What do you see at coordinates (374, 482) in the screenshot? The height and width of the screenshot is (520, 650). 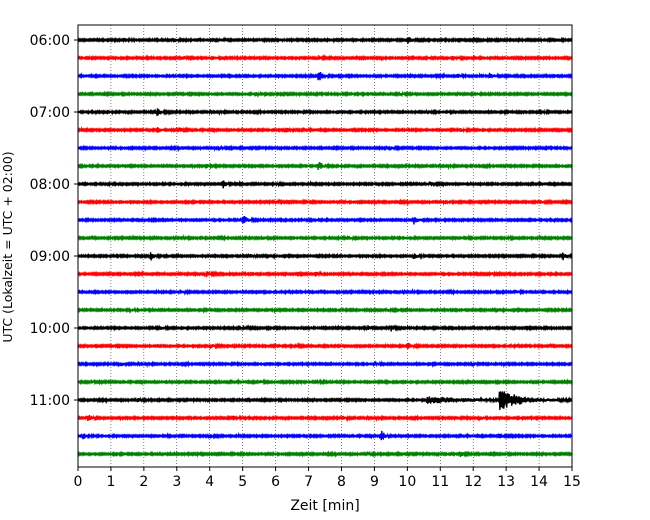 I see `x-tick-label-9: 9` at bounding box center [374, 482].